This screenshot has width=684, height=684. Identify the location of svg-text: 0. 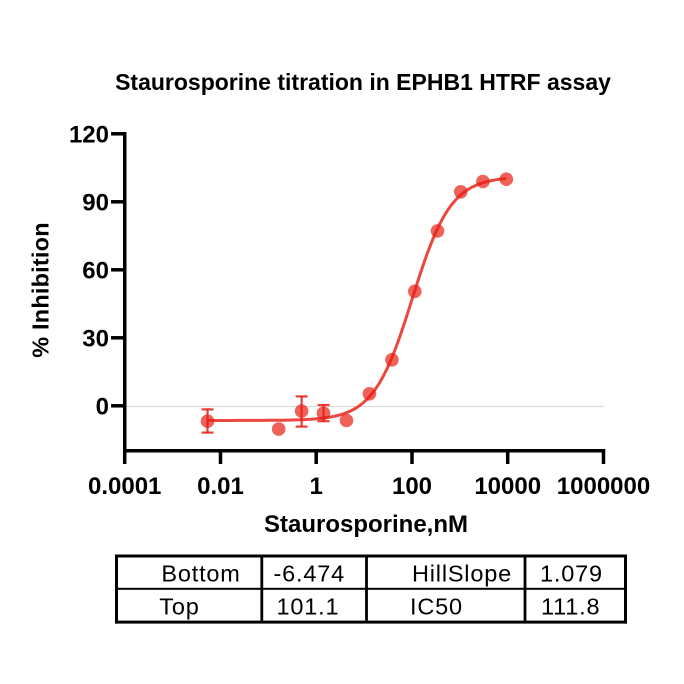
(102, 407).